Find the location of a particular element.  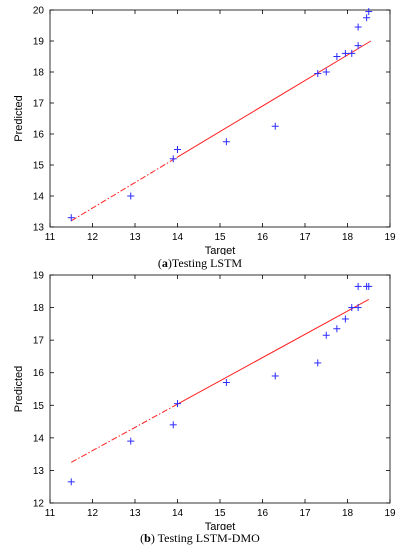

y-tick-label: 12 is located at coordinates (39, 504).